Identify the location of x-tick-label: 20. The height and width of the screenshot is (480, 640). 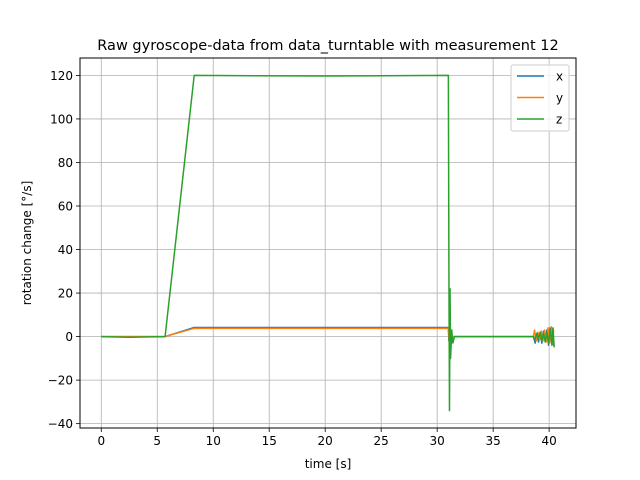
(325, 441).